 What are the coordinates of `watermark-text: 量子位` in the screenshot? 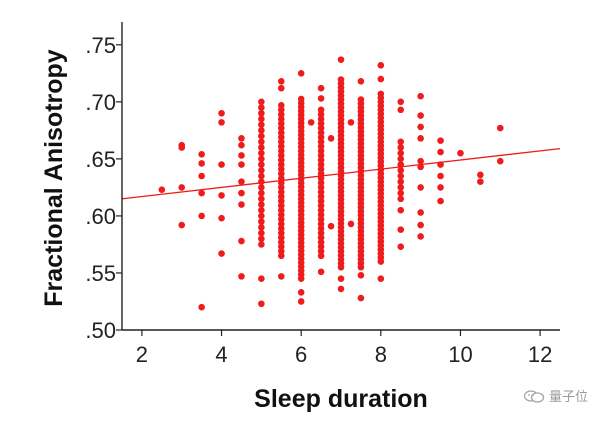 It's located at (568, 397).